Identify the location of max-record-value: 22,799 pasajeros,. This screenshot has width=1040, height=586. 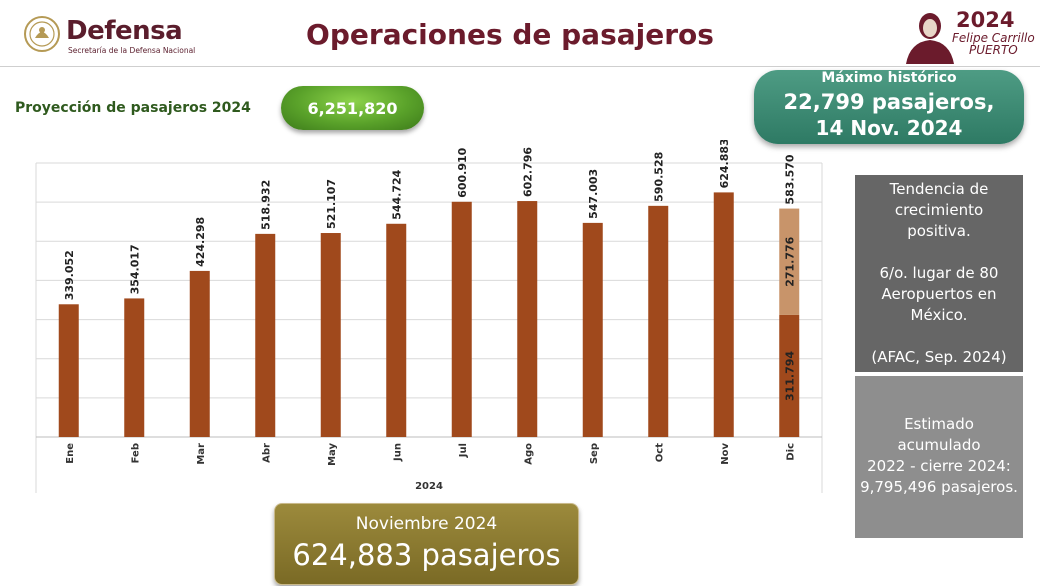
(889, 102).